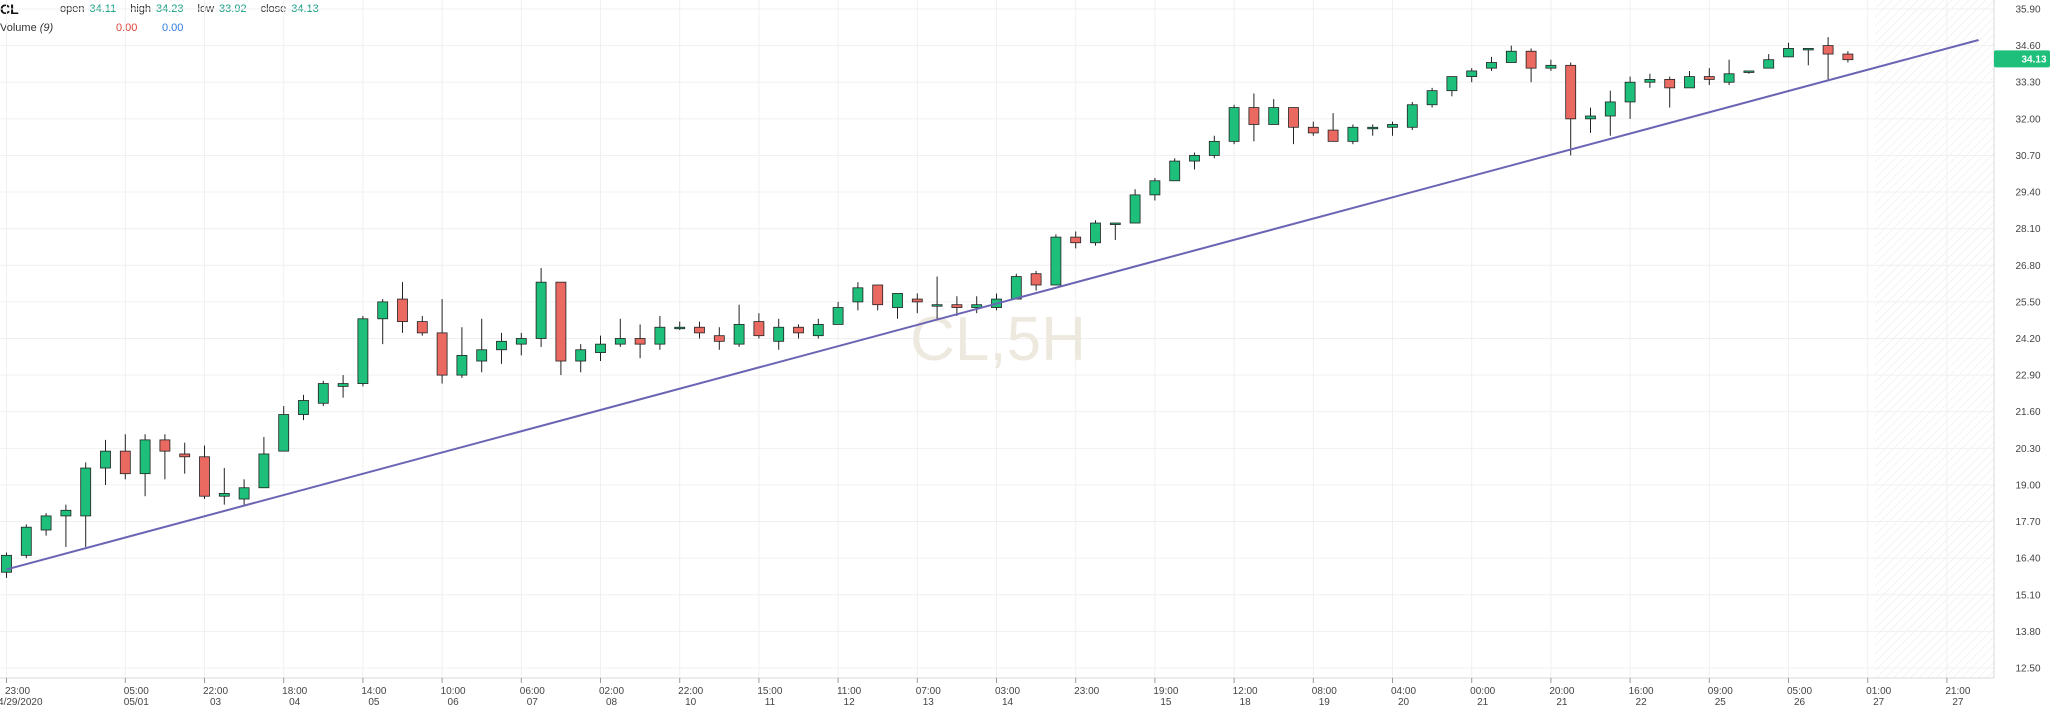 The height and width of the screenshot is (709, 2064). I want to click on time-tick-label: 01:00, so click(1878, 691).